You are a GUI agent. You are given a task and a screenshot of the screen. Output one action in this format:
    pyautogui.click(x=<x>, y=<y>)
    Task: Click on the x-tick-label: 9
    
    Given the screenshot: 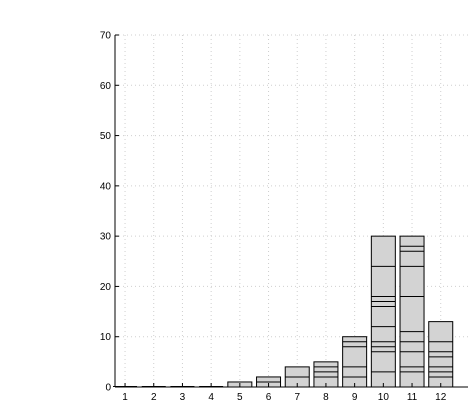 What is the action you would take?
    pyautogui.click(x=355, y=397)
    